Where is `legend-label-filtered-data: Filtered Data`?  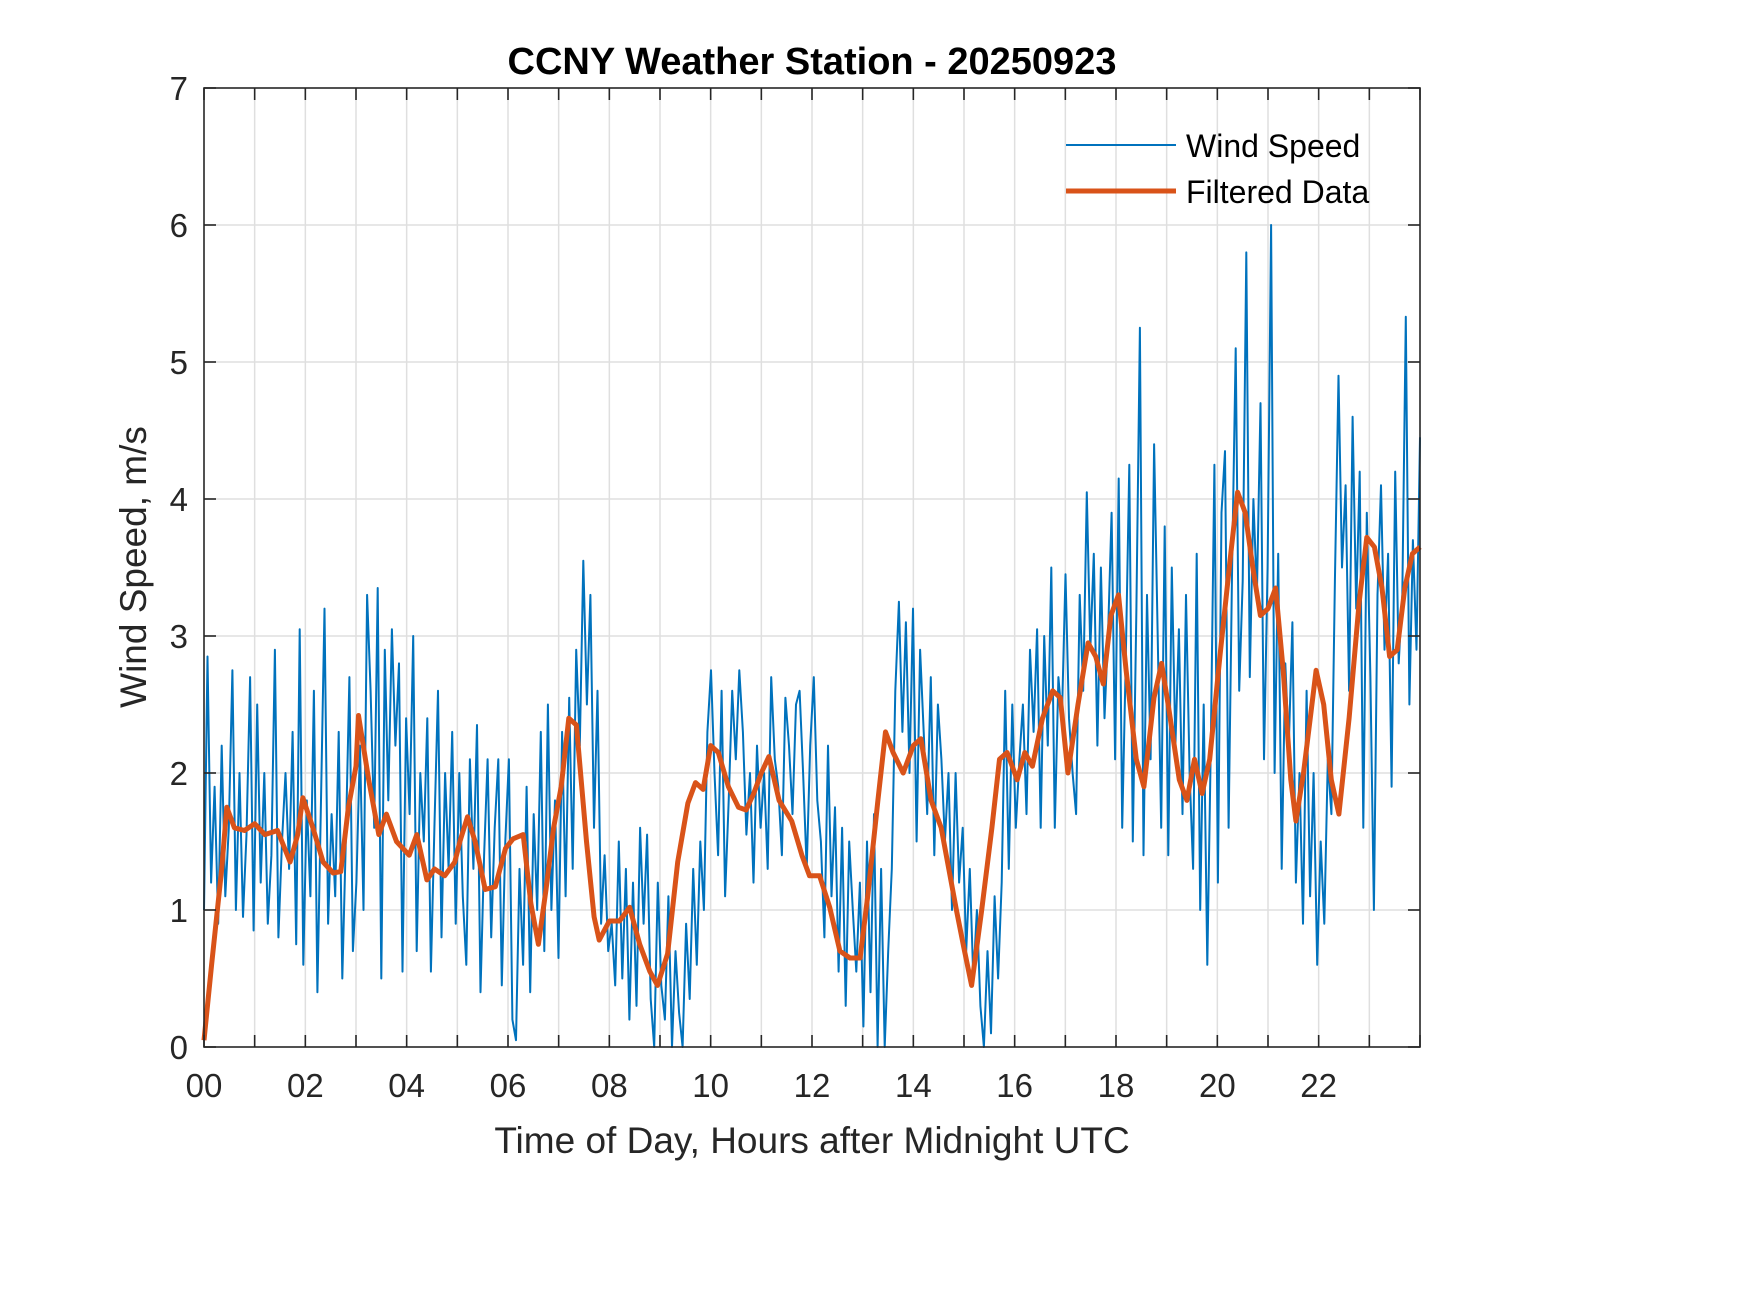 legend-label-filtered-data: Filtered Data is located at coordinates (1277, 192).